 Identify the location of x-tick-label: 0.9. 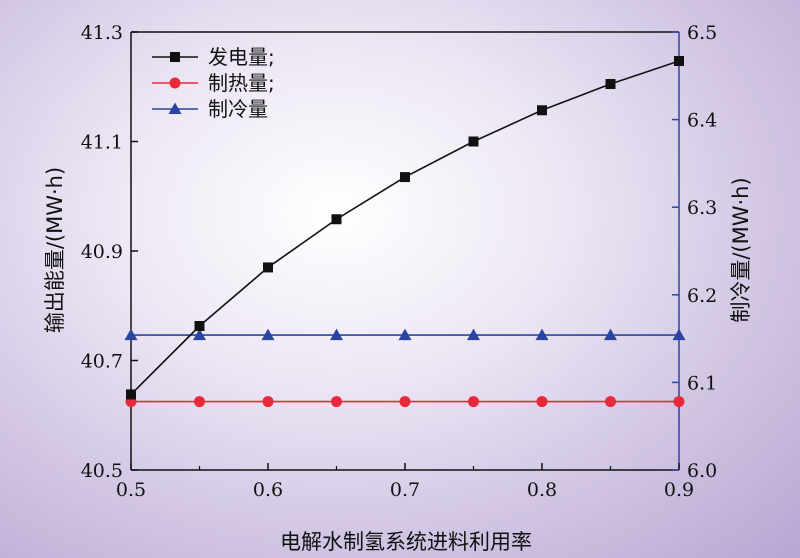
(679, 490).